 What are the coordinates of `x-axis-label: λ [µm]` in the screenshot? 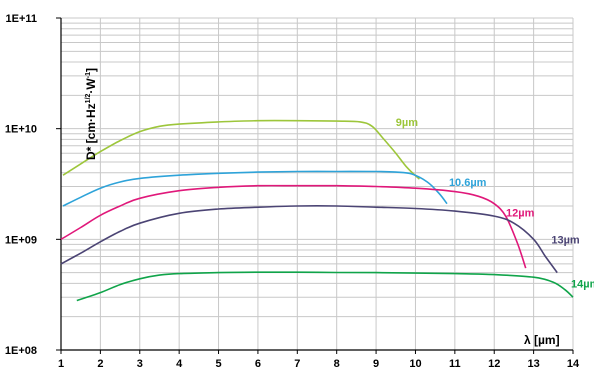 It's located at (542, 340).